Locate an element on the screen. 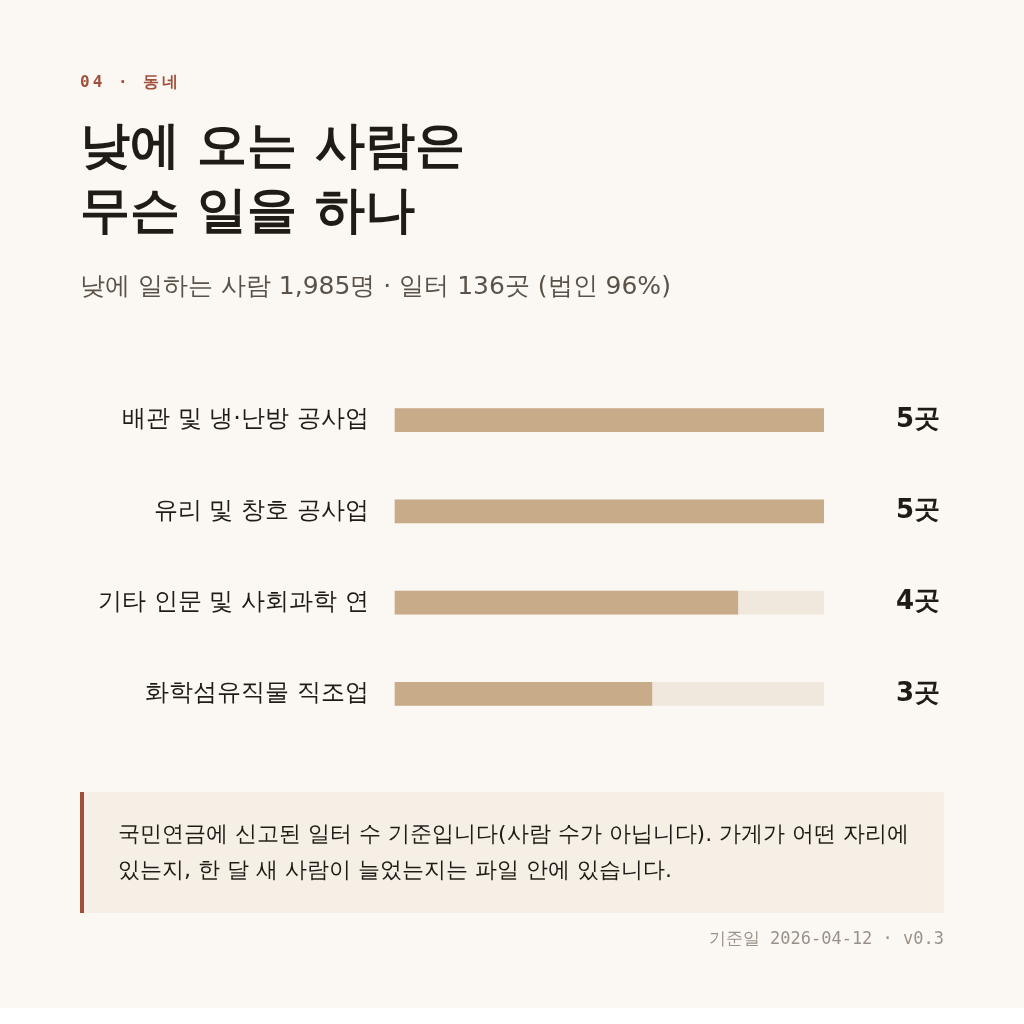 This screenshot has height=1024, width=1024. y-tick-label: 배관 및 냉·난방 공사업 is located at coordinates (245, 418).